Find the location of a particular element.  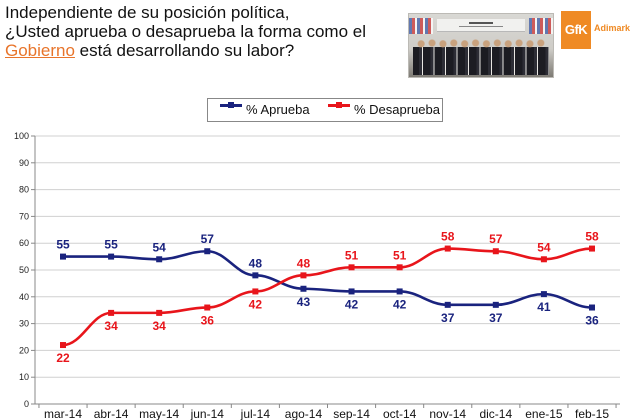

question-line-3: Gobierno está desarrollando su labor? is located at coordinates (205, 50).